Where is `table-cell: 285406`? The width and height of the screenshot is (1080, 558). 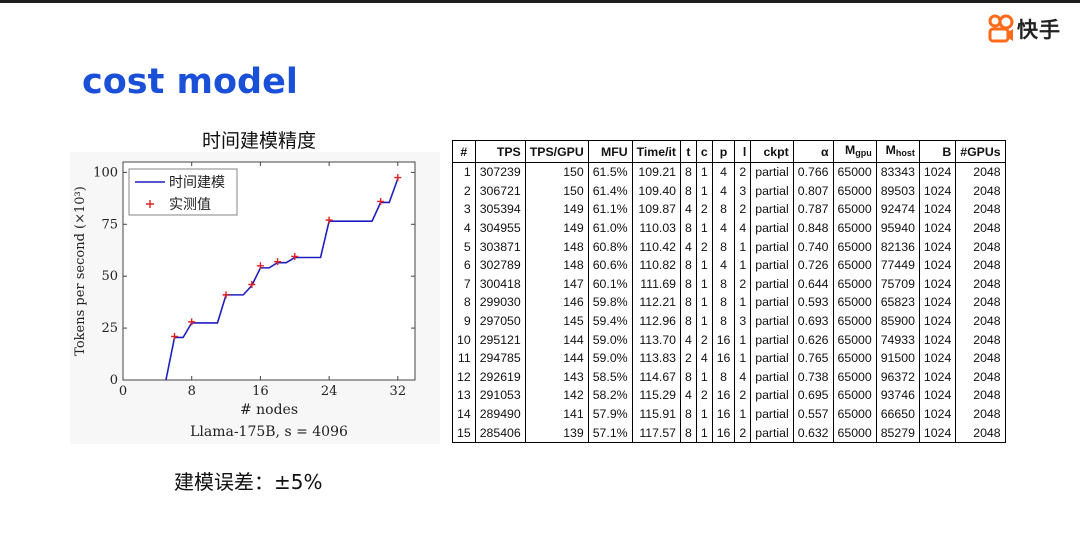 table-cell: 285406 is located at coordinates (500, 433).